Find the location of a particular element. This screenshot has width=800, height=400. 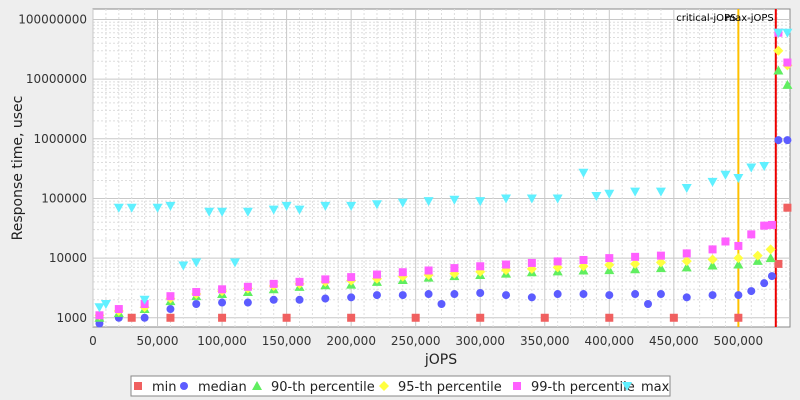

legend-box is located at coordinates (400, 386).